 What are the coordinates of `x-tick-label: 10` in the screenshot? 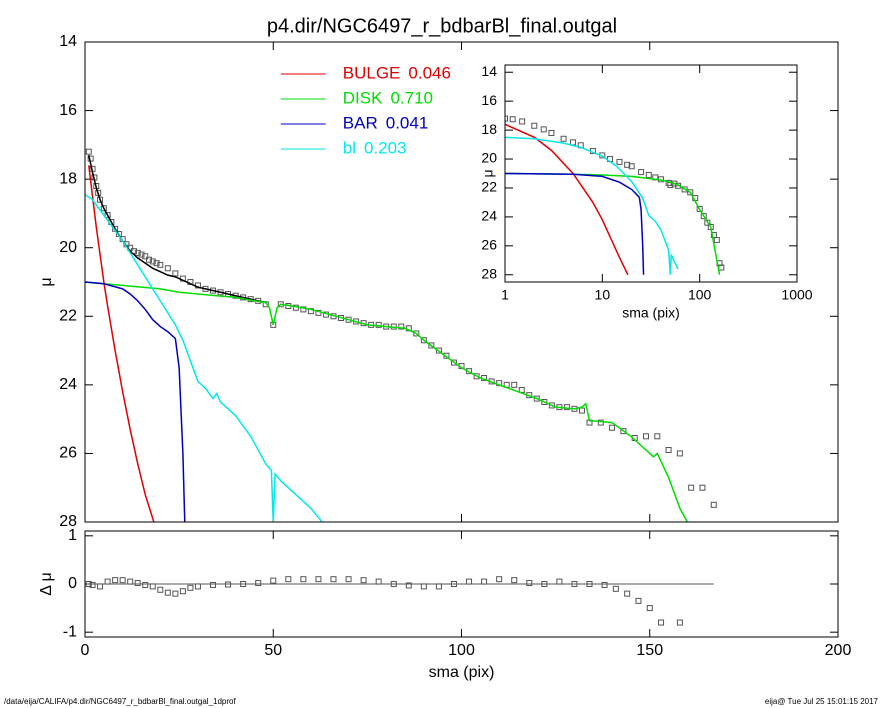 It's located at (603, 295).